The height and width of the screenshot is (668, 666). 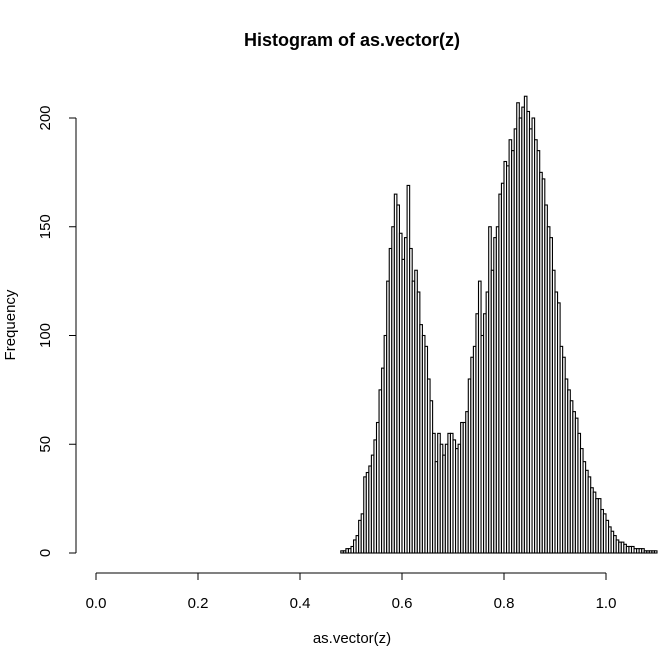 What do you see at coordinates (655, 552) in the screenshot?
I see `histogram-bar` at bounding box center [655, 552].